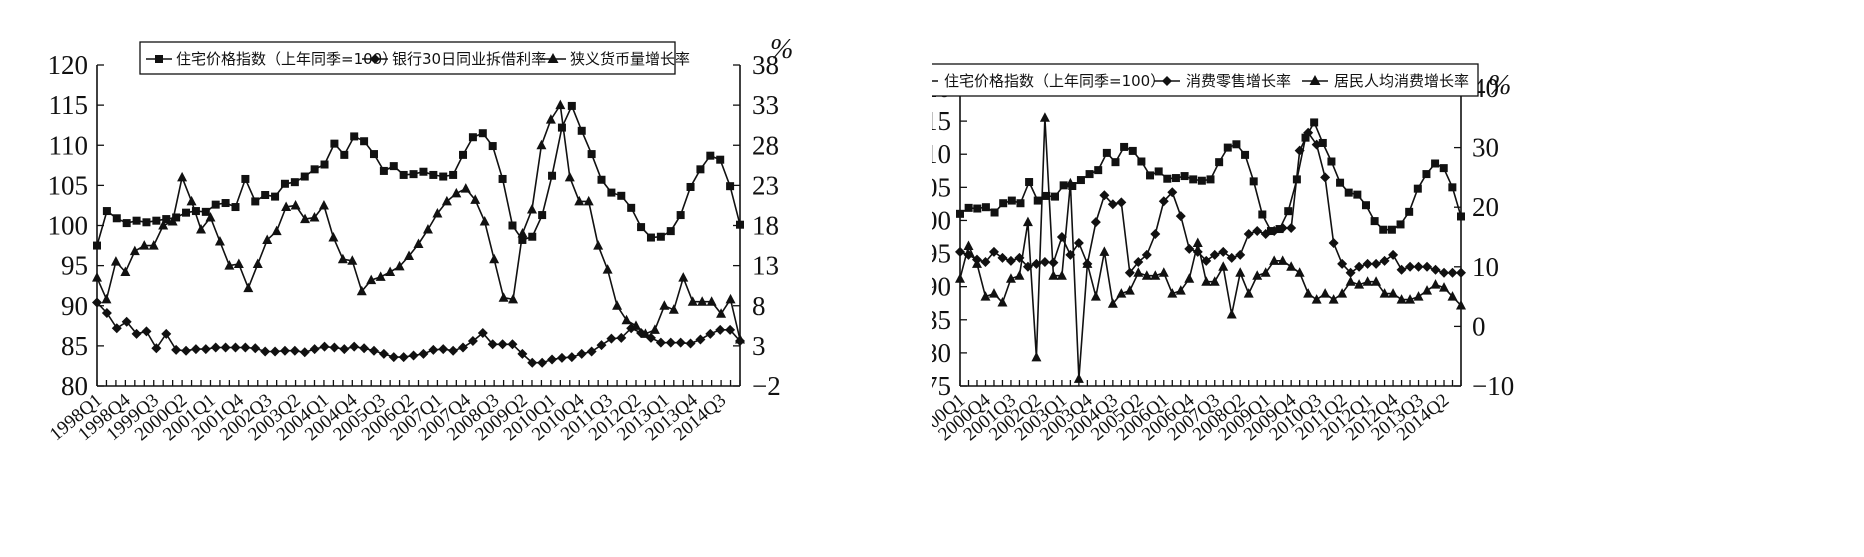 This screenshot has height=557, width=1864. What do you see at coordinates (74, 266) in the screenshot?
I see `left-y-tick-label: 95` at bounding box center [74, 266].